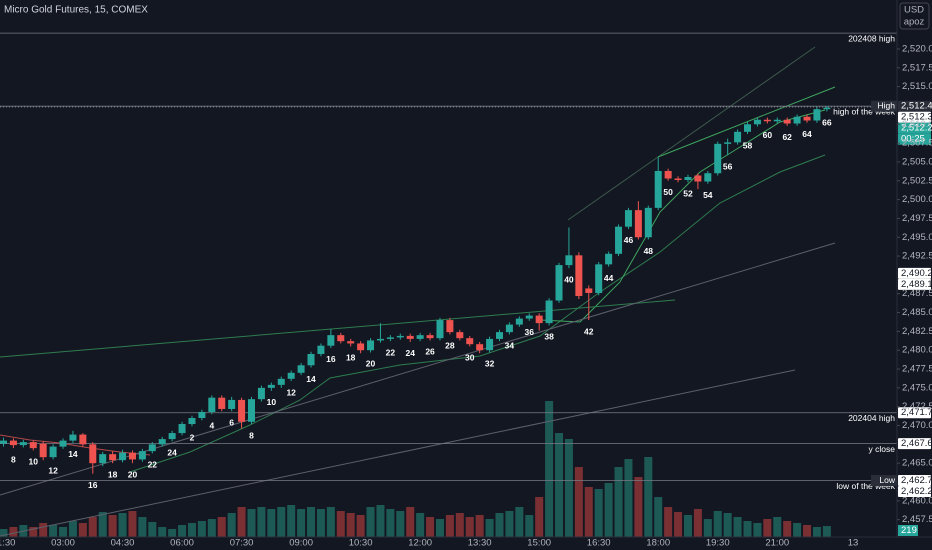  What do you see at coordinates (914, 16) in the screenshot?
I see `currency-button` at bounding box center [914, 16].